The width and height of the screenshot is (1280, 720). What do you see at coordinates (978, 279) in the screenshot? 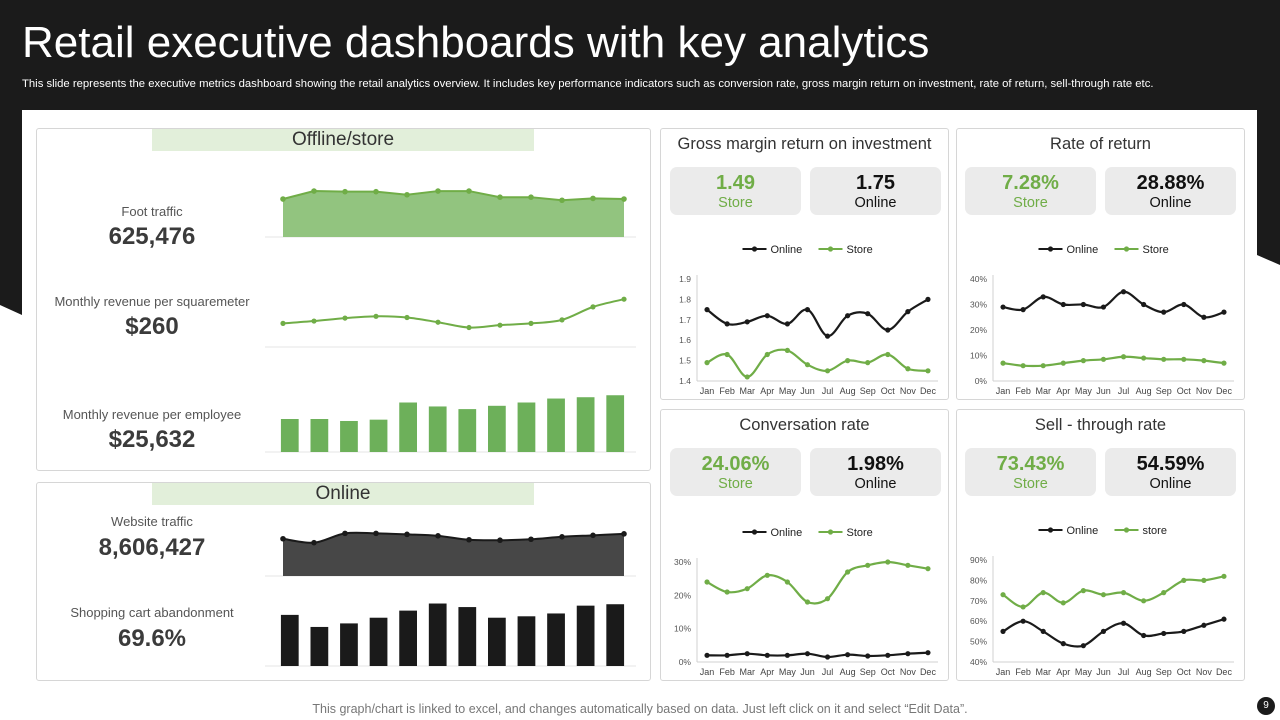
I see `ror-ytick-5: 40%` at bounding box center [978, 279].